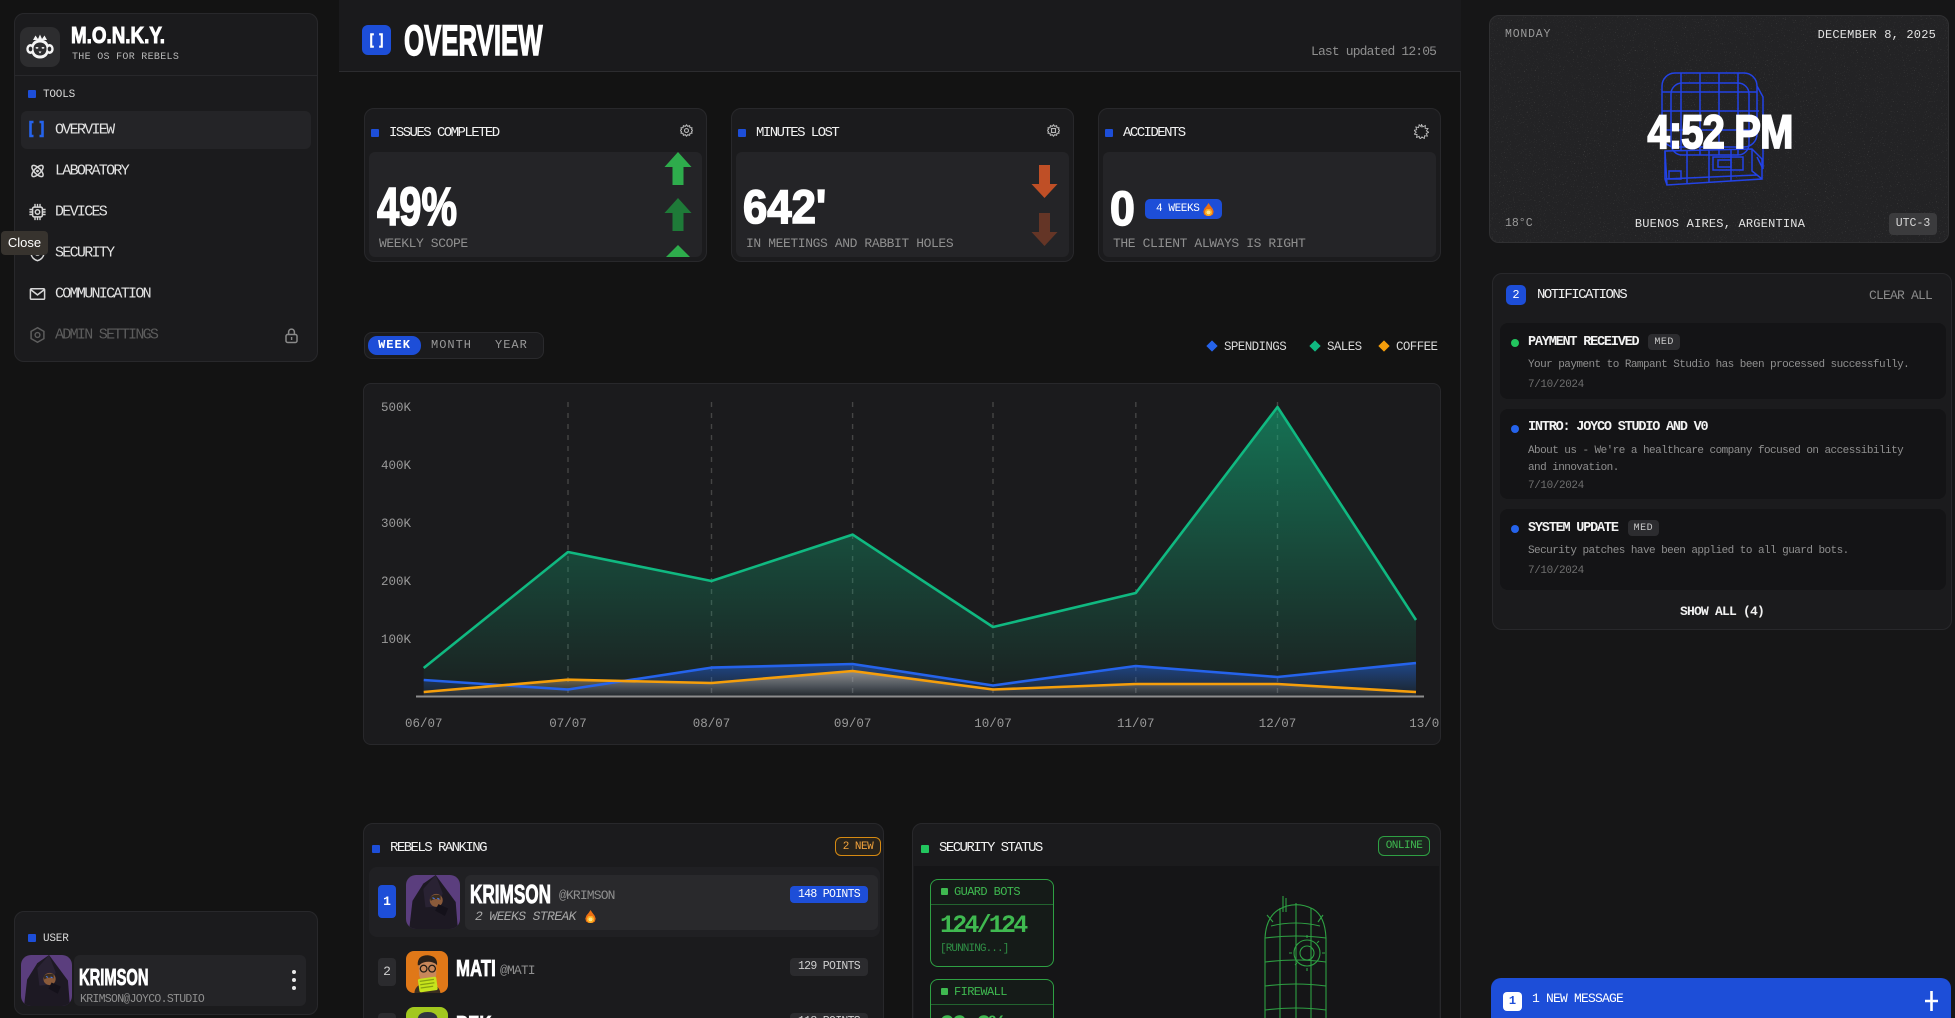  What do you see at coordinates (1278, 724) in the screenshot?
I see `svg-text: 12/07` at bounding box center [1278, 724].